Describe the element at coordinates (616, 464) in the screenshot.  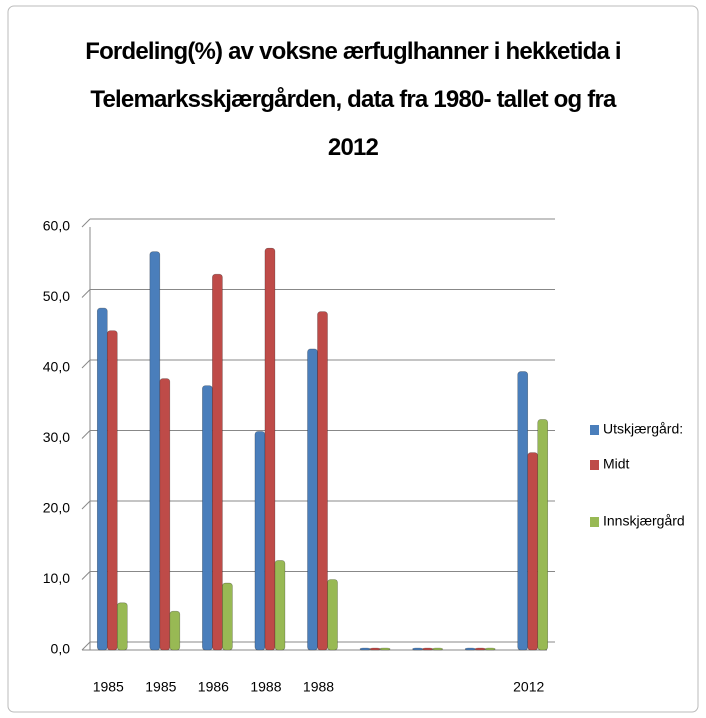
I see `legend-label: Midt` at that location.